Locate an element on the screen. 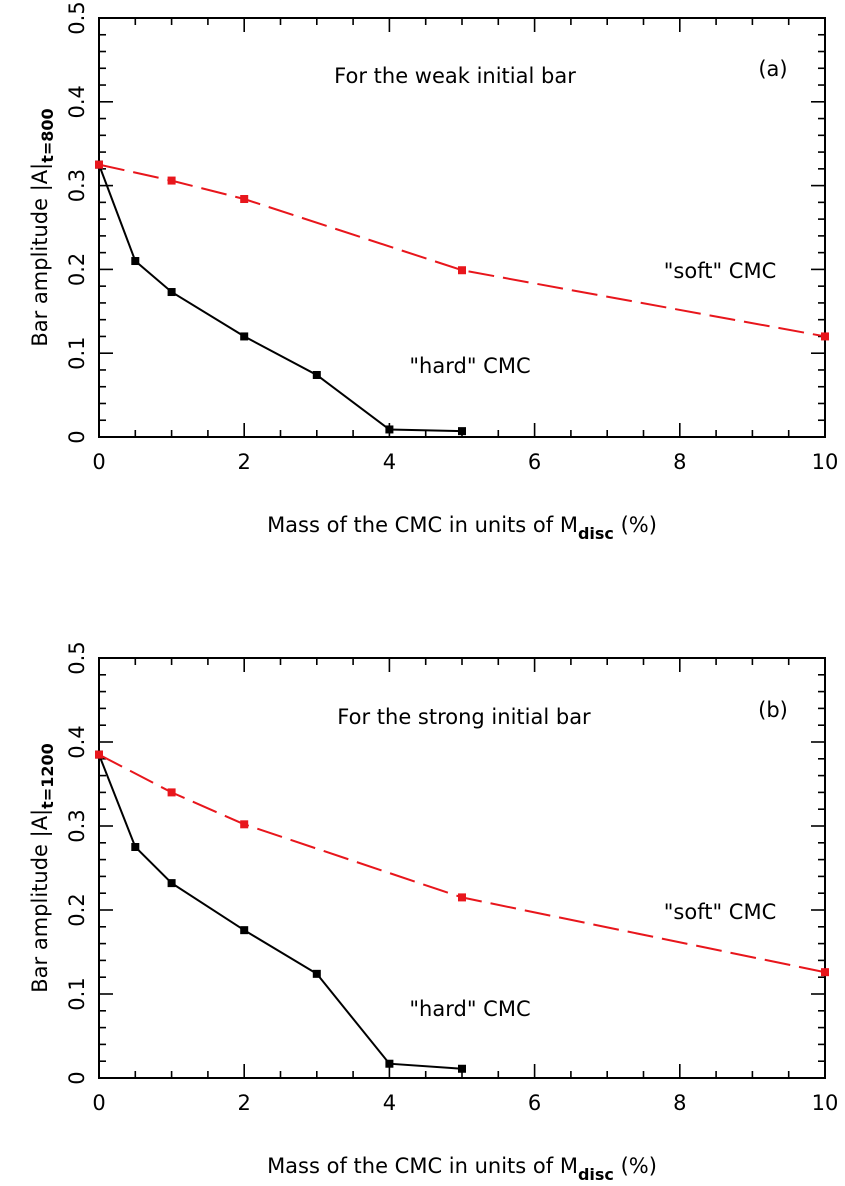  y-axis-title: Bar amplitude |A|t=800 is located at coordinates (42, 227).